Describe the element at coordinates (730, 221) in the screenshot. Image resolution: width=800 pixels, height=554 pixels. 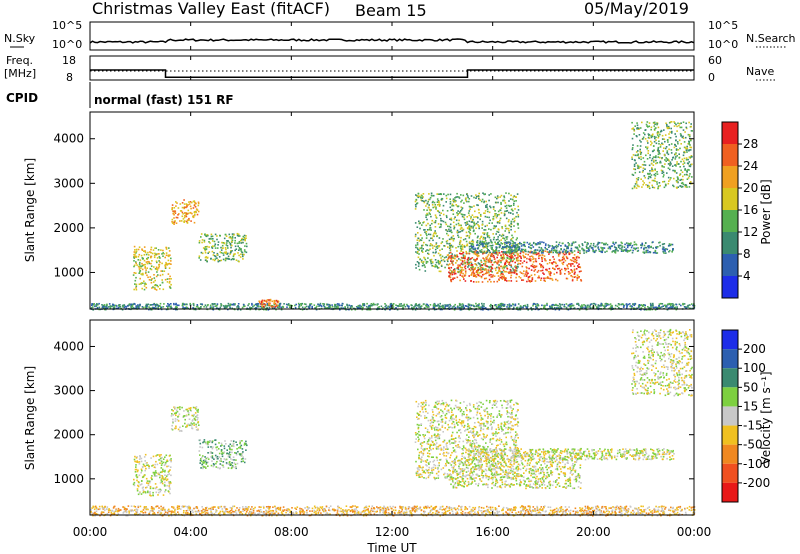
I see `power-colorbar-cell` at that location.